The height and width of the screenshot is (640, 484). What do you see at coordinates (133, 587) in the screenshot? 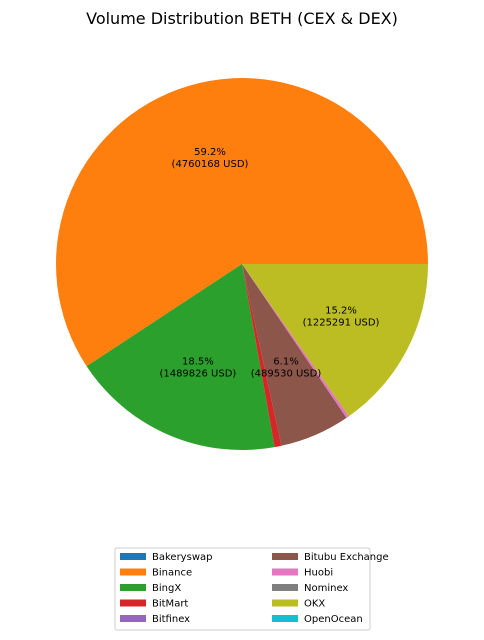
I see `legend-swatch-bingx` at bounding box center [133, 587].